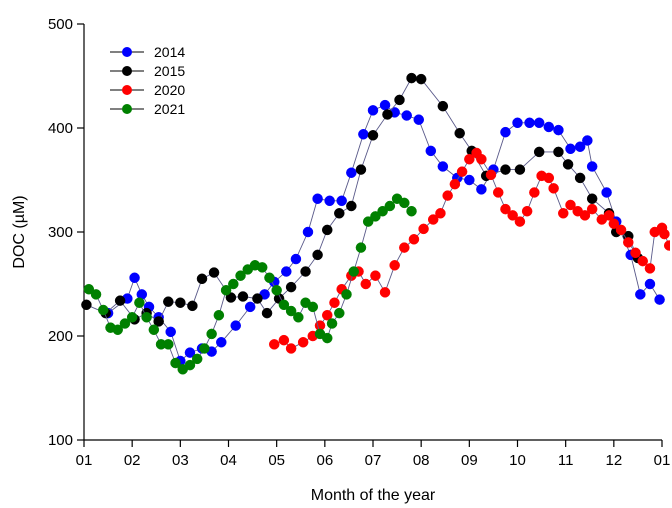  What do you see at coordinates (421, 460) in the screenshot?
I see `x-tick-label: 08` at bounding box center [421, 460].